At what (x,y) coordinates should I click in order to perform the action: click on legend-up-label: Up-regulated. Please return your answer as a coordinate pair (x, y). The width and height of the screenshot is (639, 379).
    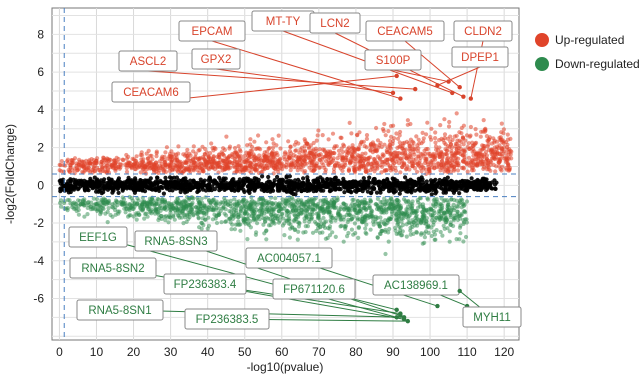
    Looking at the image, I should click on (589, 40).